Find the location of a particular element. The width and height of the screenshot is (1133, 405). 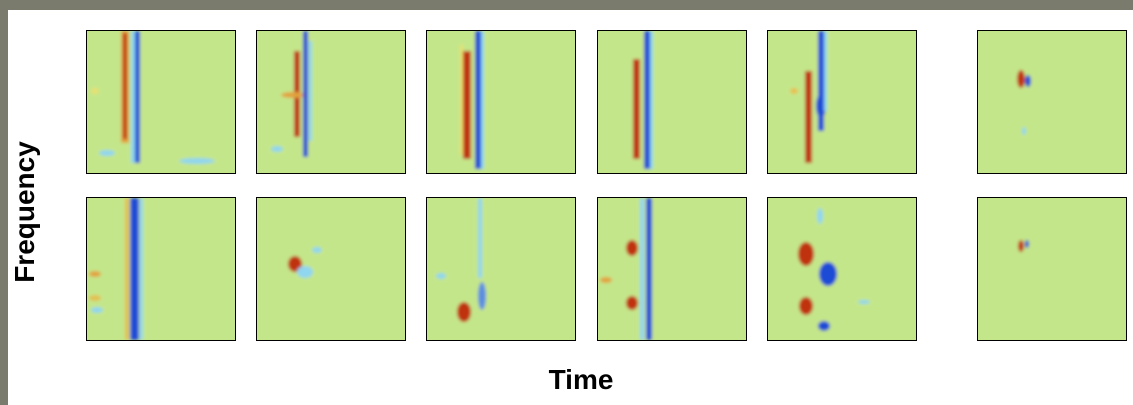

x-axis-label: Time is located at coordinates (581, 379).